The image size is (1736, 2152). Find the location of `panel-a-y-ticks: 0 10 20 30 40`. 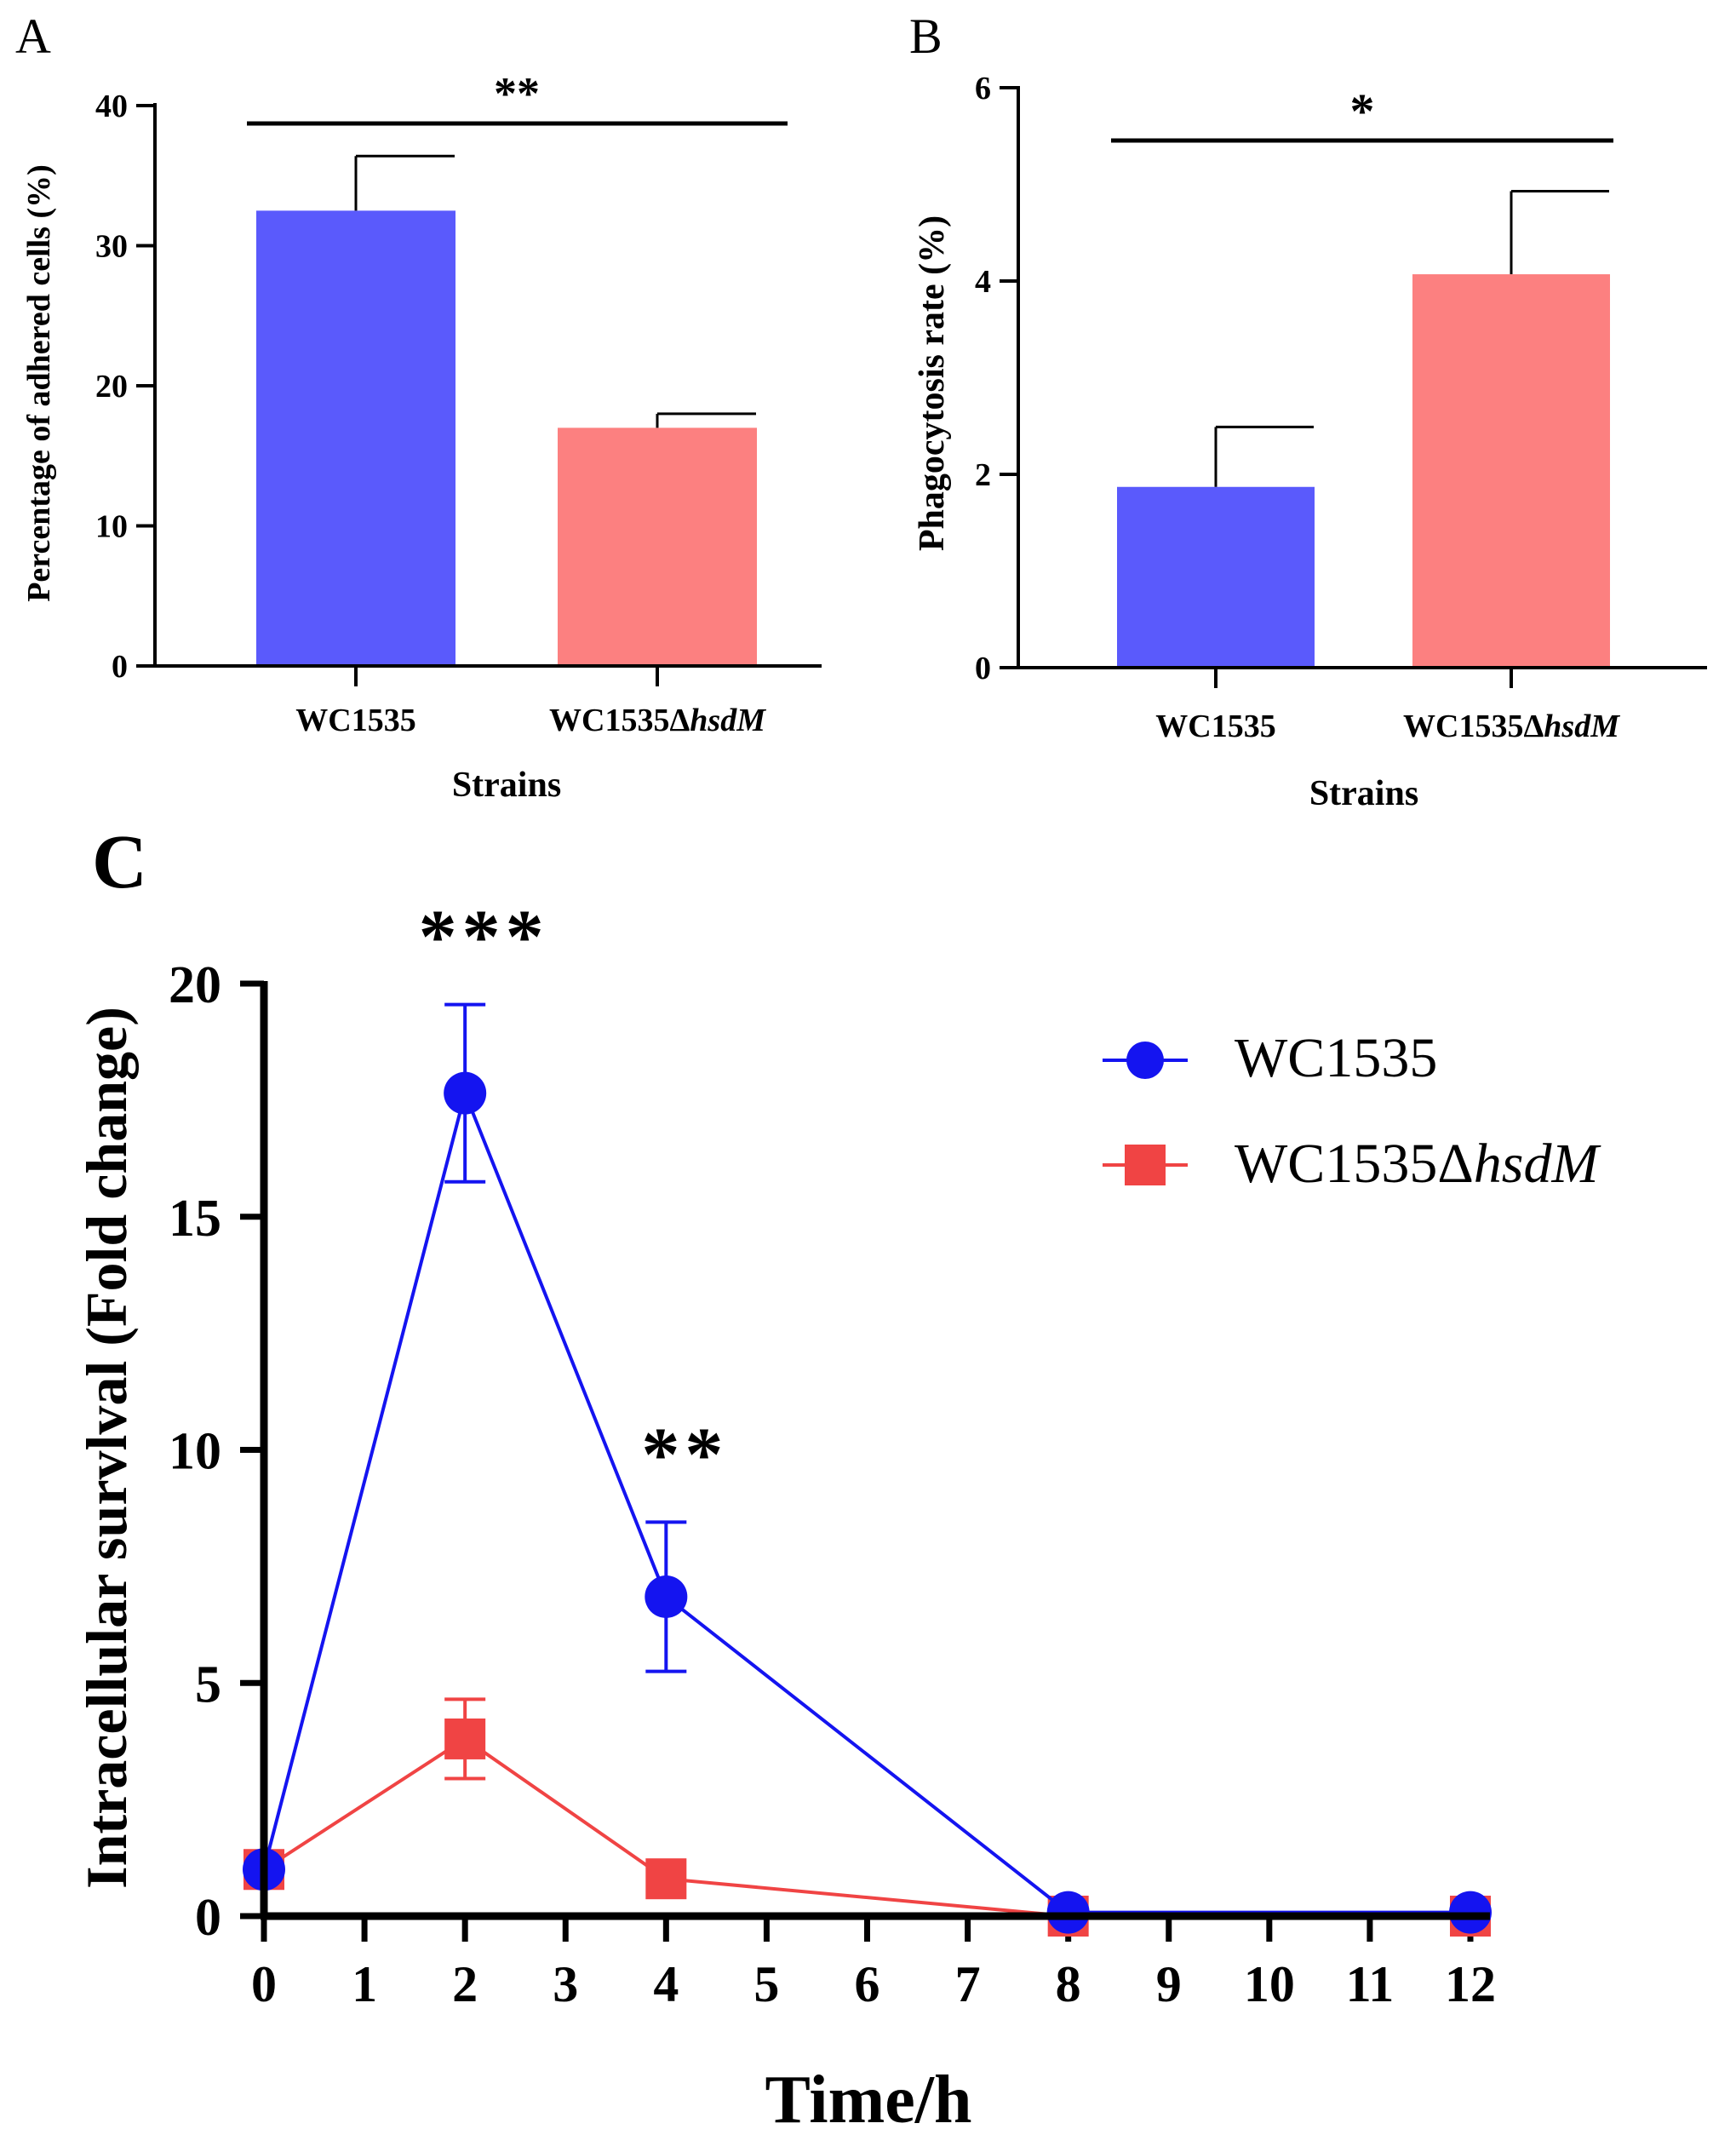

panel-a-y-ticks: 0 10 20 30 40 is located at coordinates (125, 387).